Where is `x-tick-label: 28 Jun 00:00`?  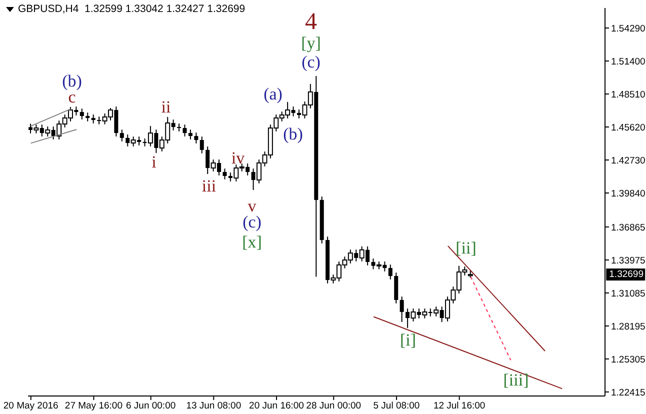 x-tick-label: 28 Jun 00:00 is located at coordinates (334, 406).